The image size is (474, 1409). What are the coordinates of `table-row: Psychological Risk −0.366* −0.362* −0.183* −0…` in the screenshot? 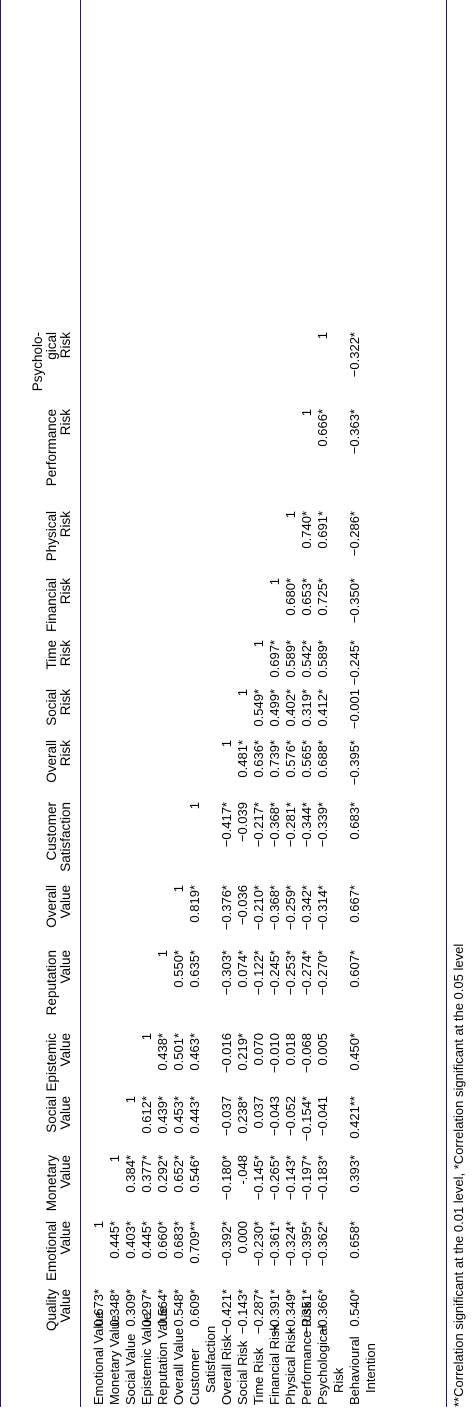 It's located at (330, 703).